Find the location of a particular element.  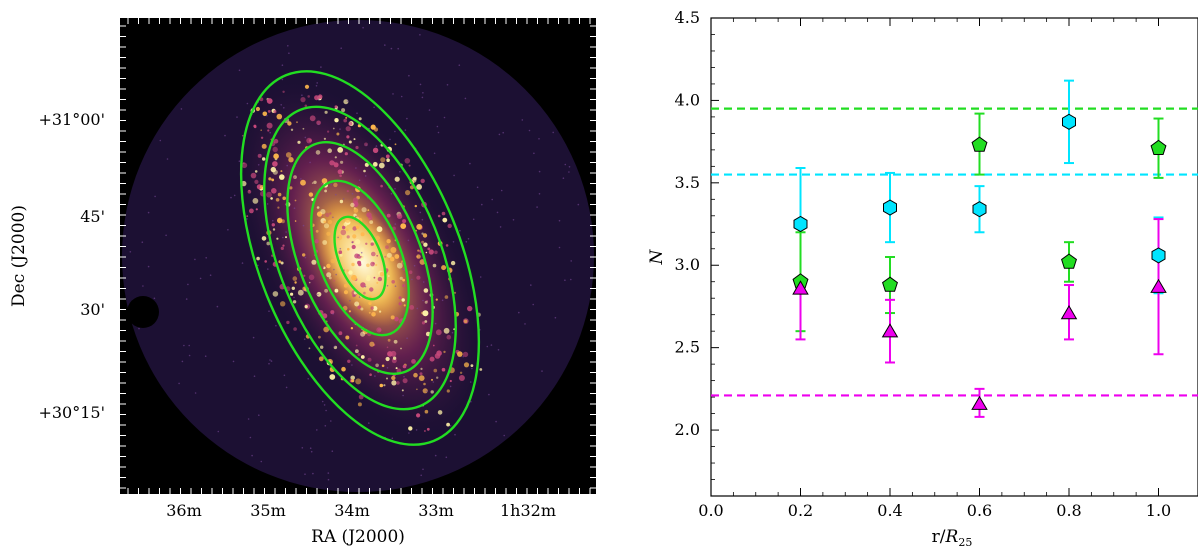

annulus-ellipses is located at coordinates (360, 258).